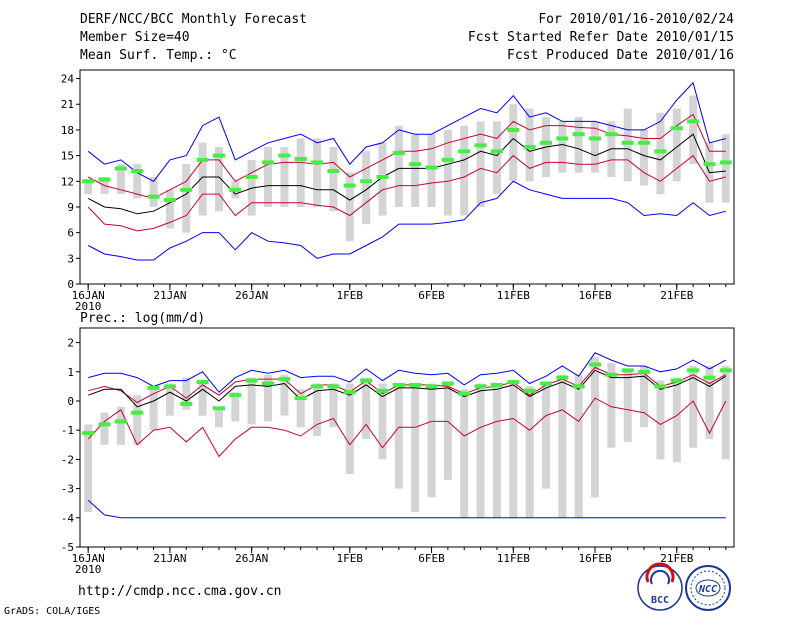 Image resolution: width=800 pixels, height=618 pixels. Describe the element at coordinates (708, 588) in the screenshot. I see `ncc-logo: NCC` at that location.